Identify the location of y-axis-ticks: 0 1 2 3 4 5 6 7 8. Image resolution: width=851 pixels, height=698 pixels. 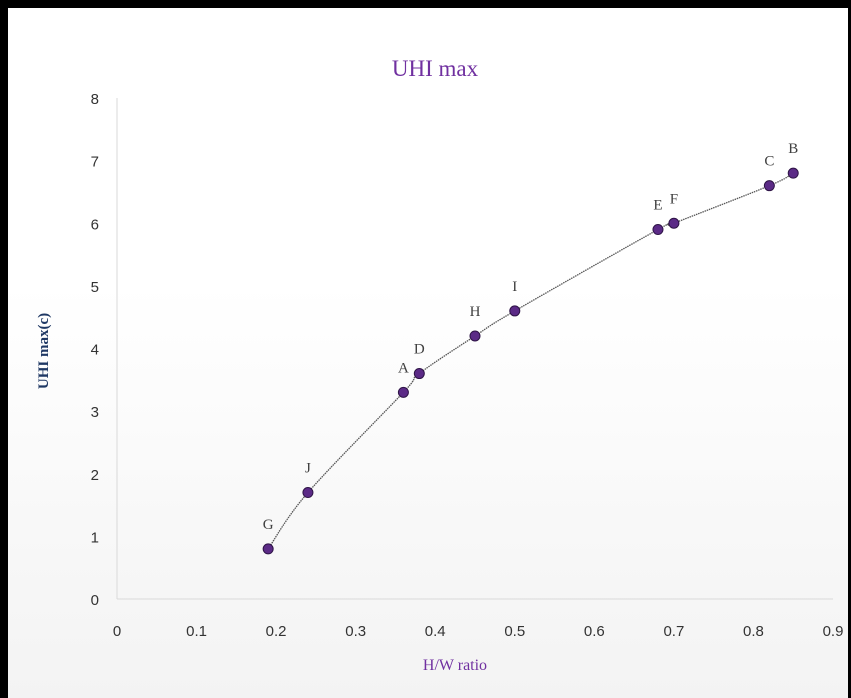
(95, 350).